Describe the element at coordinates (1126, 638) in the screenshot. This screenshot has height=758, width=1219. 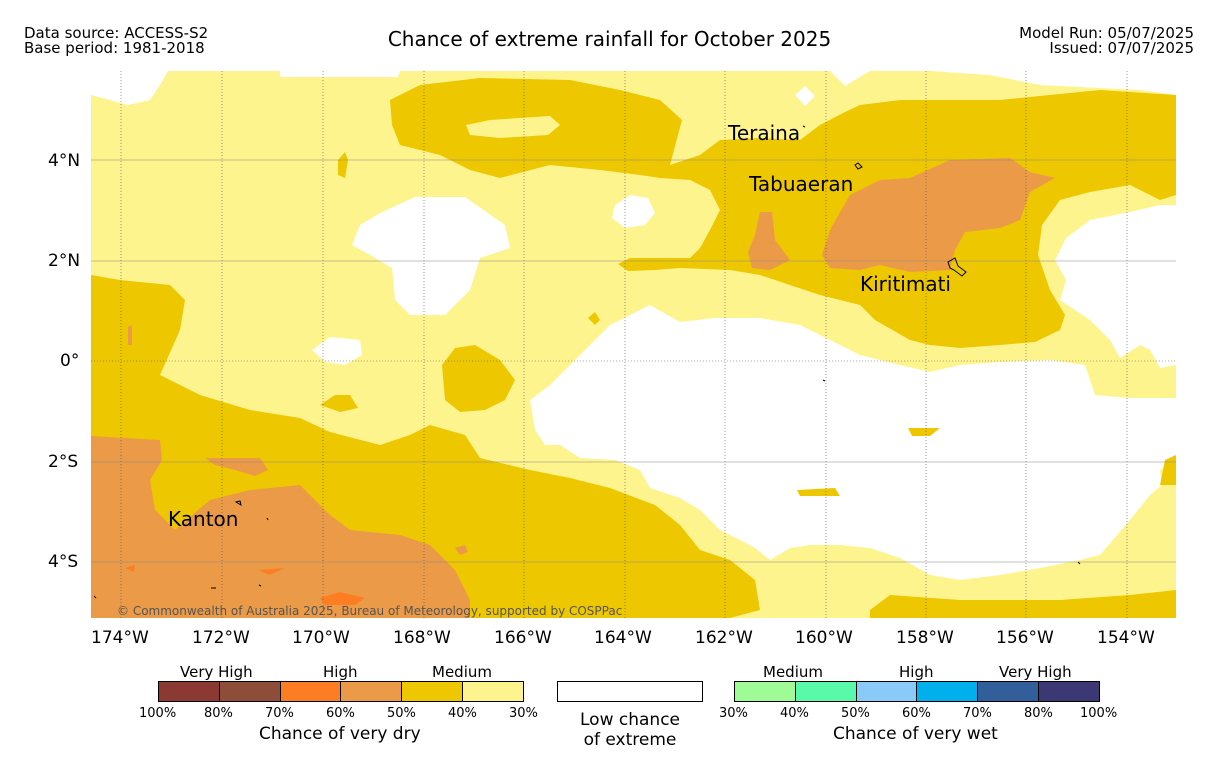
I see `lon-label-154w: 154°W` at that location.